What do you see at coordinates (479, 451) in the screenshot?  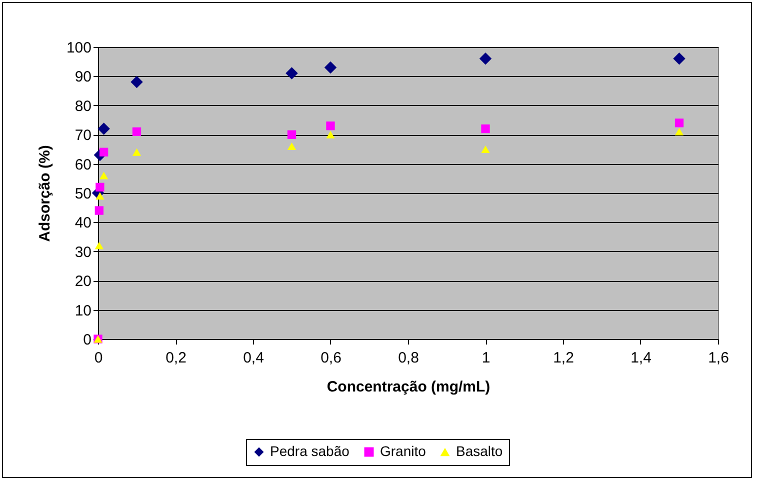 I see `legend-label: Basalto` at bounding box center [479, 451].